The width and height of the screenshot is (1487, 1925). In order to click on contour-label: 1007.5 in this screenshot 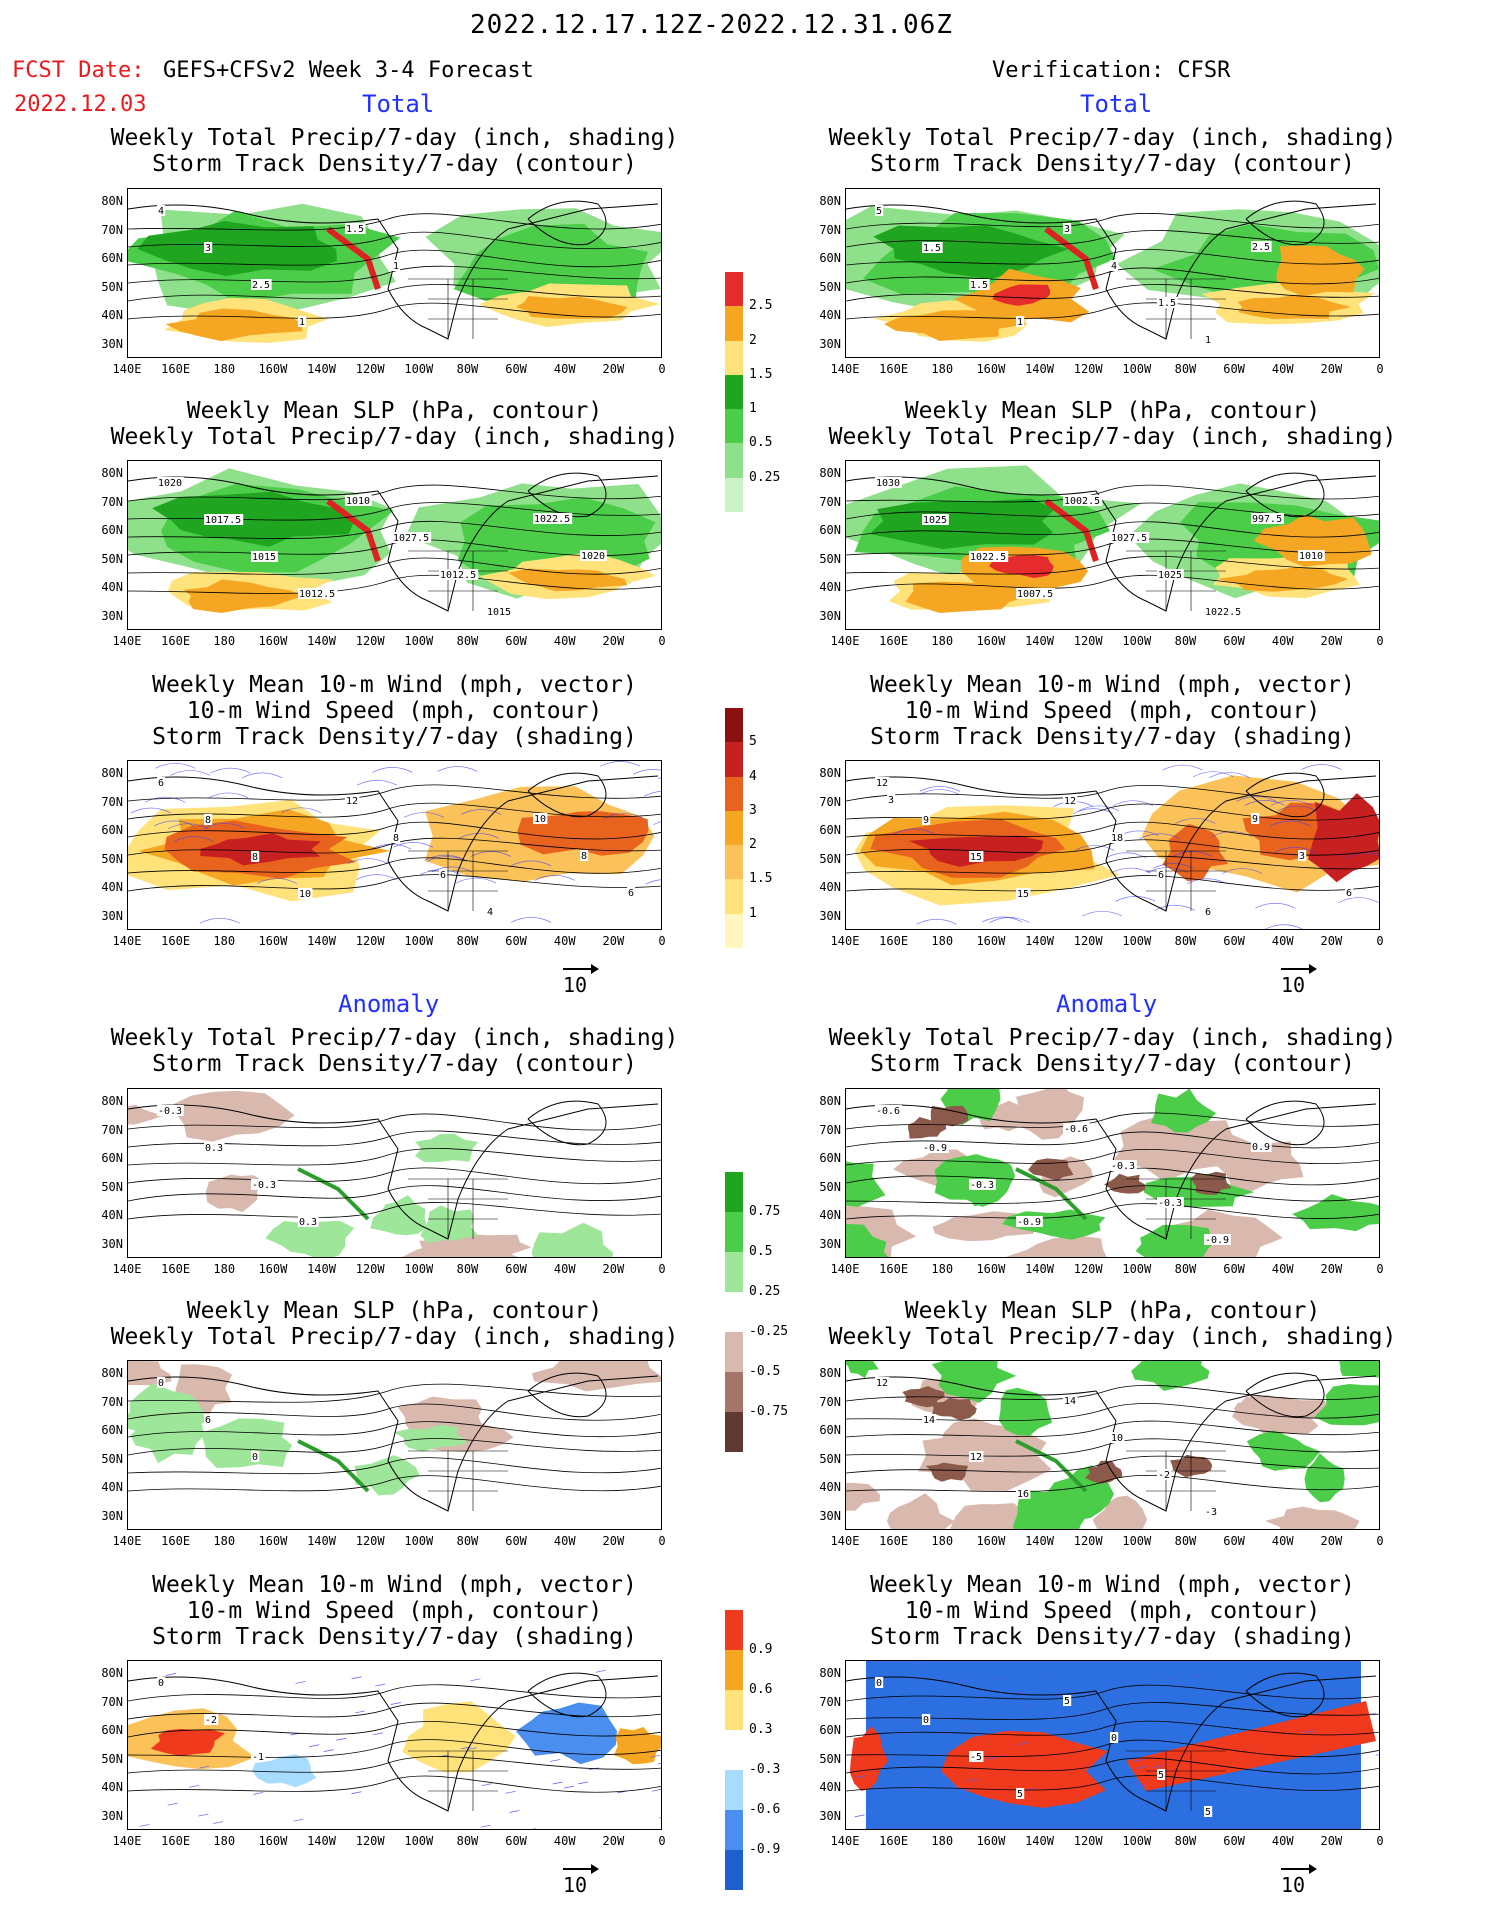, I will do `click(1035, 594)`.